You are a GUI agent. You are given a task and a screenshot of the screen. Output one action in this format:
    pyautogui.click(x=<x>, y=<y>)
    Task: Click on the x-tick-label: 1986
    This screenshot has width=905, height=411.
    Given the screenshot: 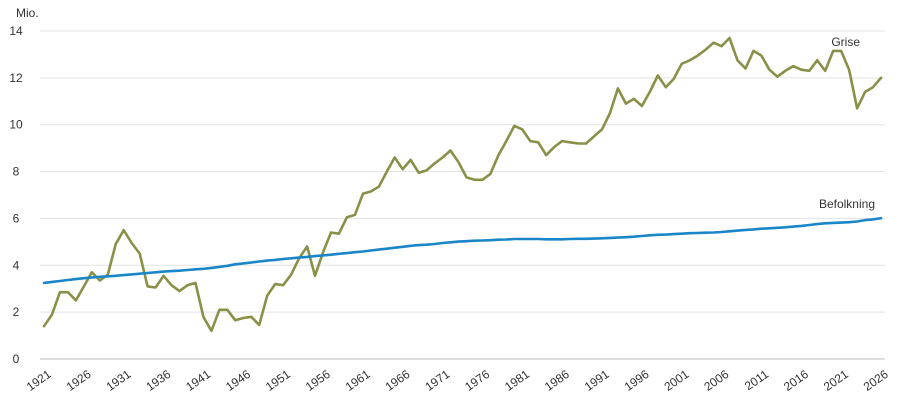 What is the action you would take?
    pyautogui.click(x=557, y=380)
    